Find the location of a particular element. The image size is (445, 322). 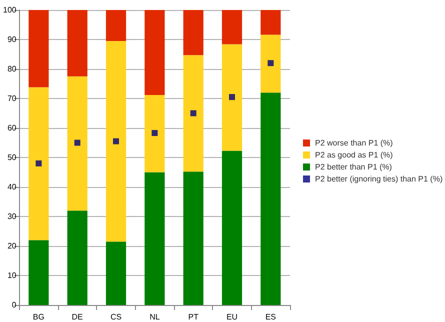

y-tick-label: 70 is located at coordinates (12, 98).